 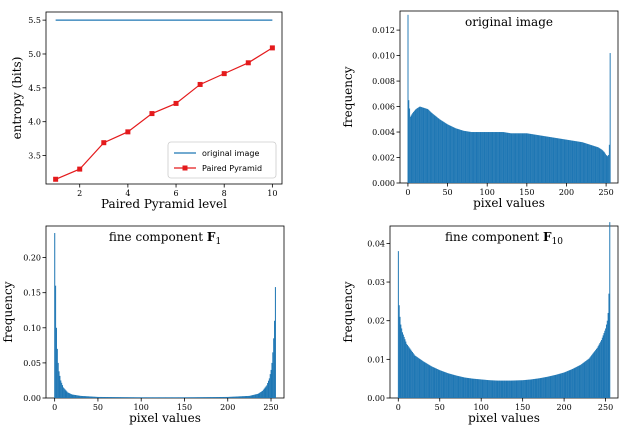 I want to click on data-point, so click(x=200, y=84).